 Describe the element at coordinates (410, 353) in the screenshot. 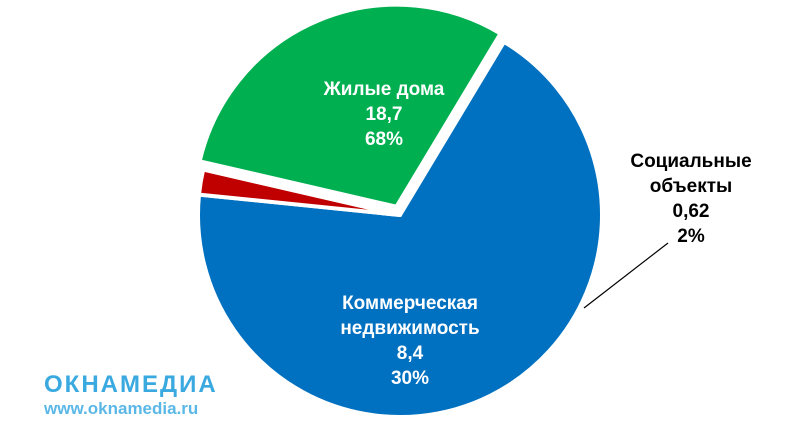

I see `slice-label-value: 8,4` at that location.